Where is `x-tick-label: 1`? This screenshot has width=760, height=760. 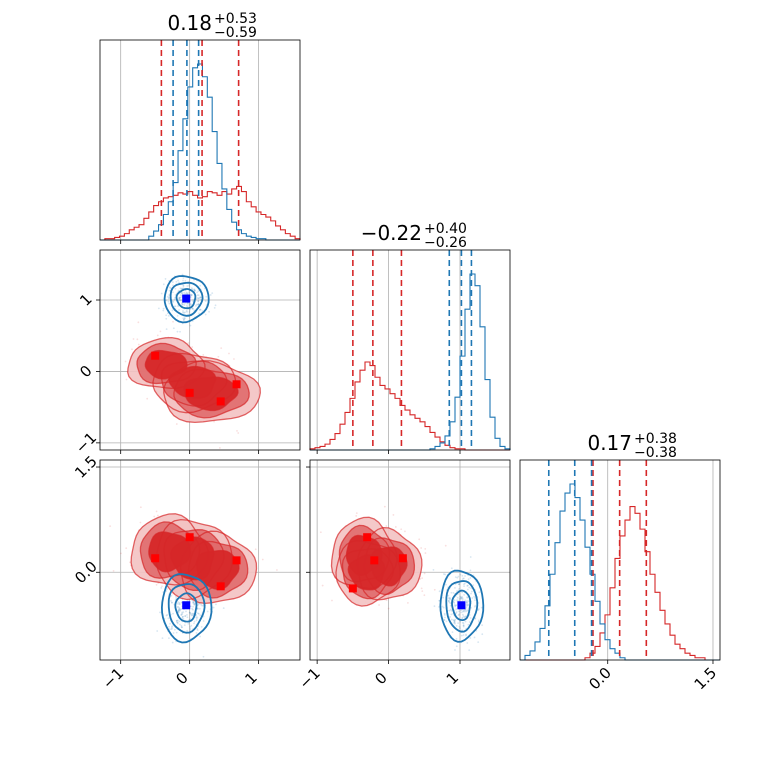
x-tick-label: 1 is located at coordinates (452, 678).